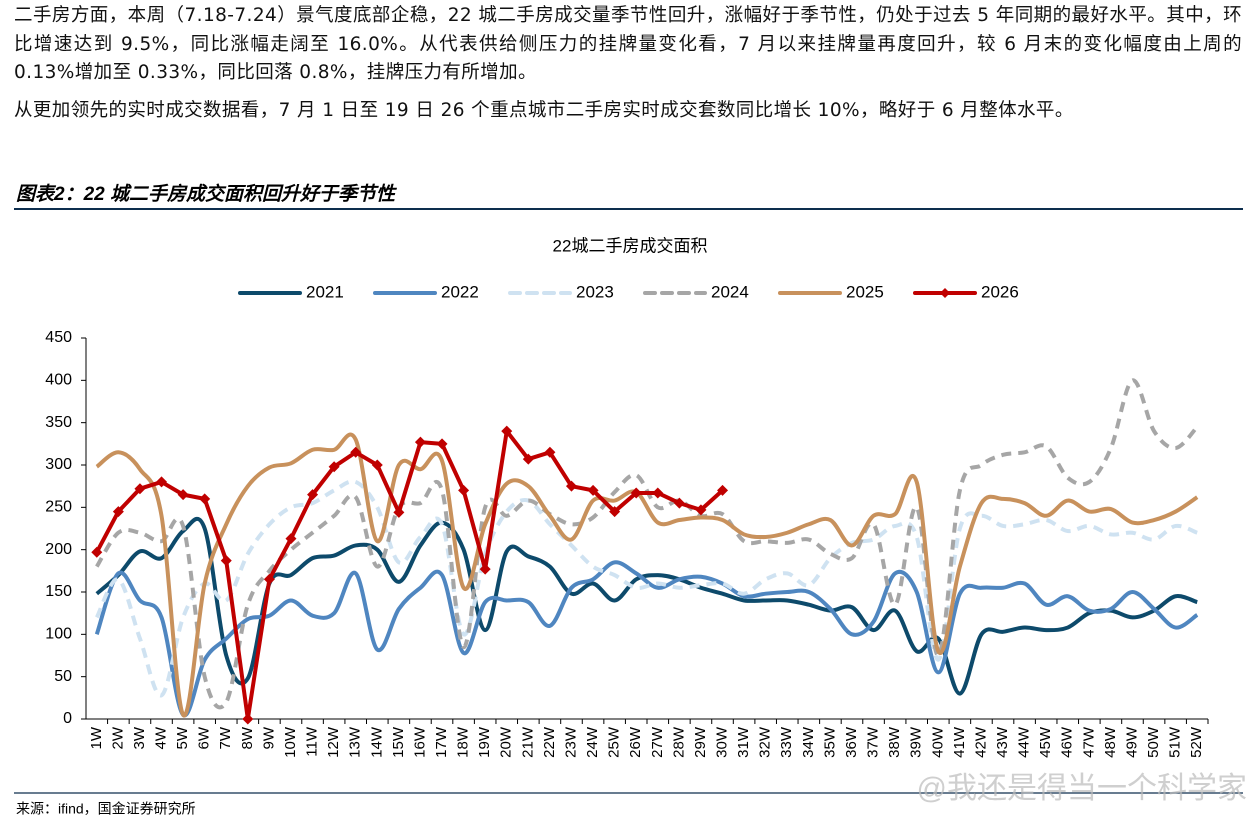 Image resolution: width=1260 pixels, height=819 pixels. I want to click on y-tick-label: 300, so click(58, 464).